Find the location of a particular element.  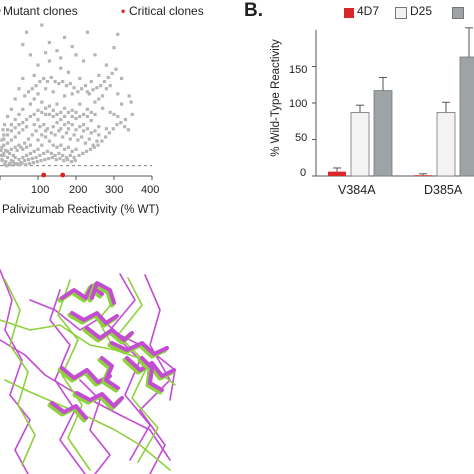

x-tick-label: 200 is located at coordinates (78, 190).